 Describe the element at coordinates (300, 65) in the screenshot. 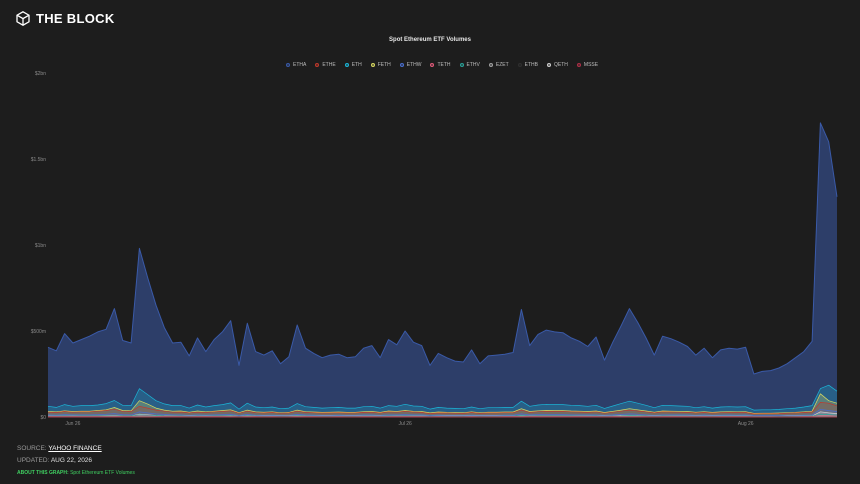

I see `legend-label: ETHA` at that location.